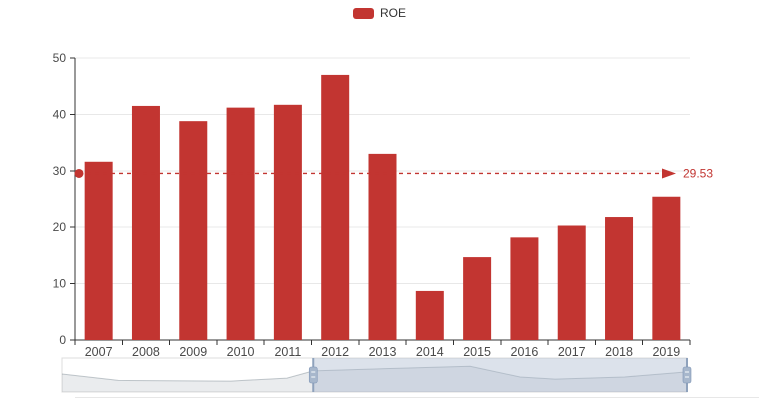  Describe the element at coordinates (619, 352) in the screenshot. I see `x-axis-label: 2018` at that location.